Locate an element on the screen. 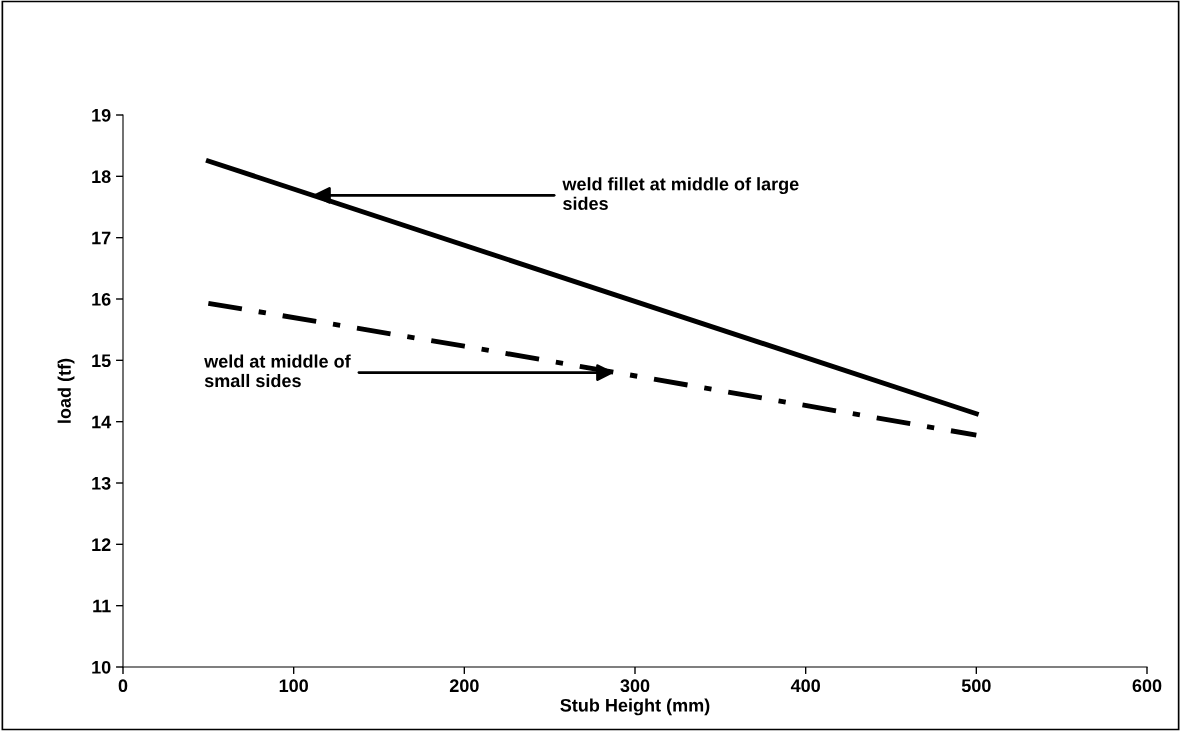 This screenshot has height=731, width=1181. annotation: weld at middle of small sides is located at coordinates (277, 371).